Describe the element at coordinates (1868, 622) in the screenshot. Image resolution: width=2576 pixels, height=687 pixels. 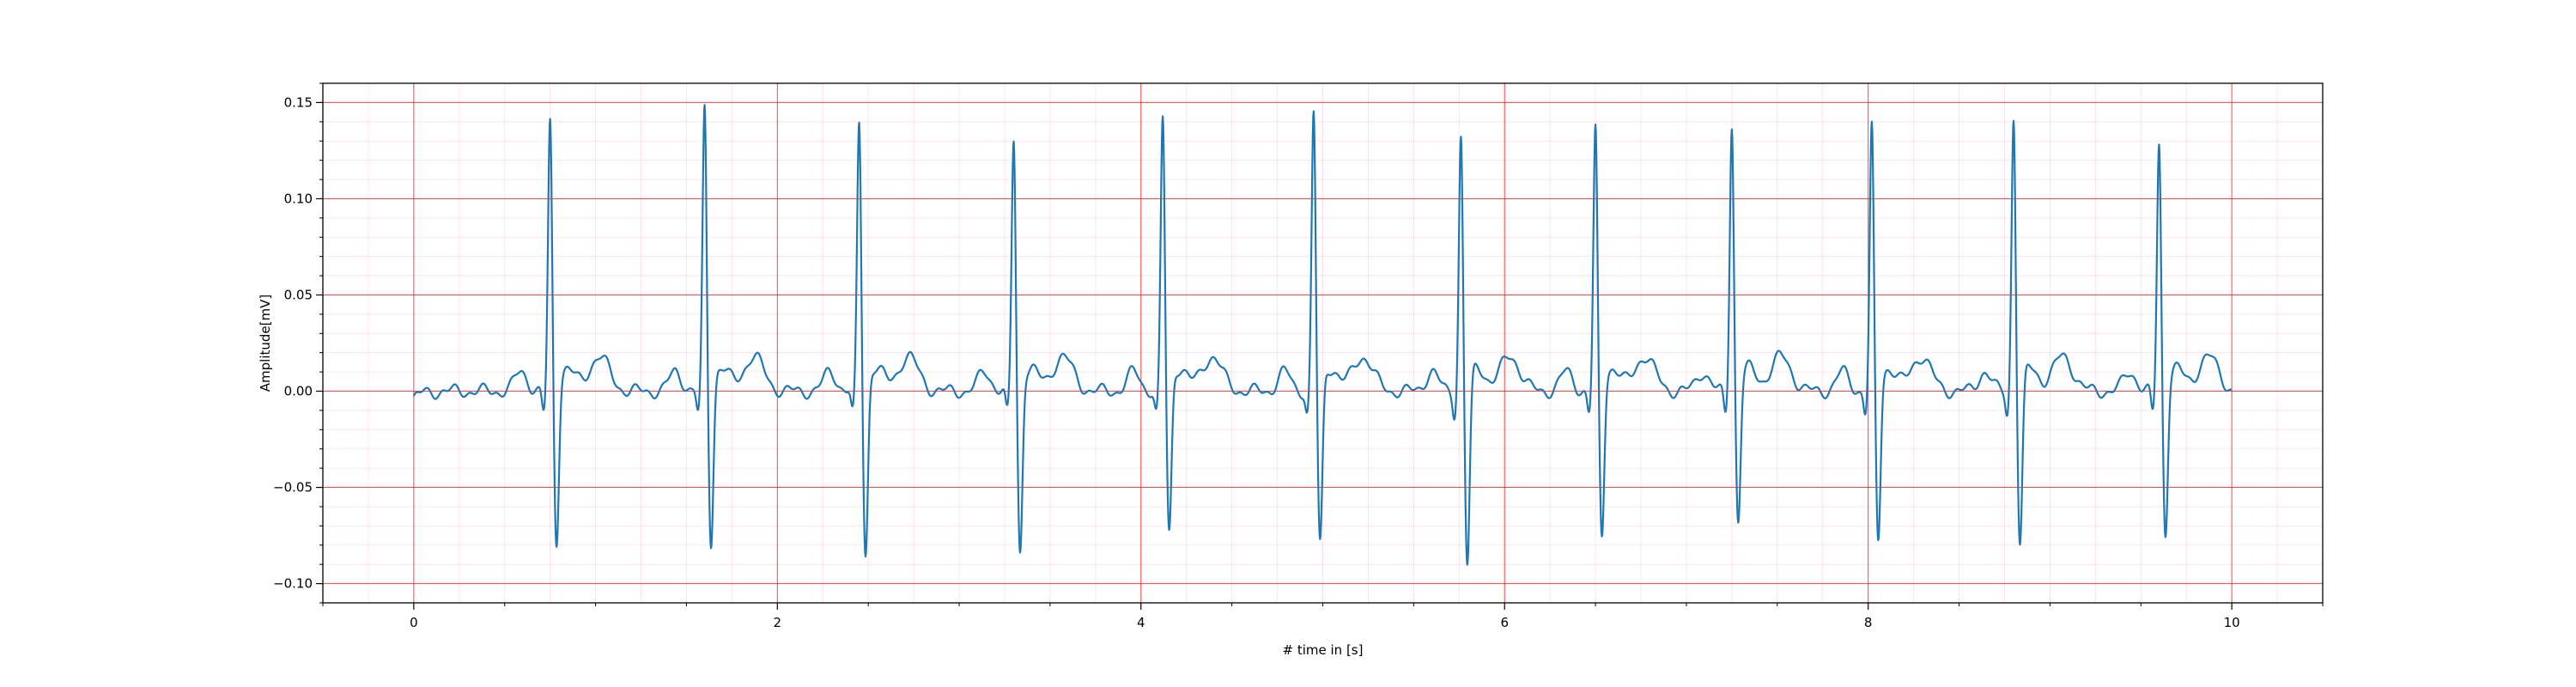
I see `x-tick-label: 8` at that location.